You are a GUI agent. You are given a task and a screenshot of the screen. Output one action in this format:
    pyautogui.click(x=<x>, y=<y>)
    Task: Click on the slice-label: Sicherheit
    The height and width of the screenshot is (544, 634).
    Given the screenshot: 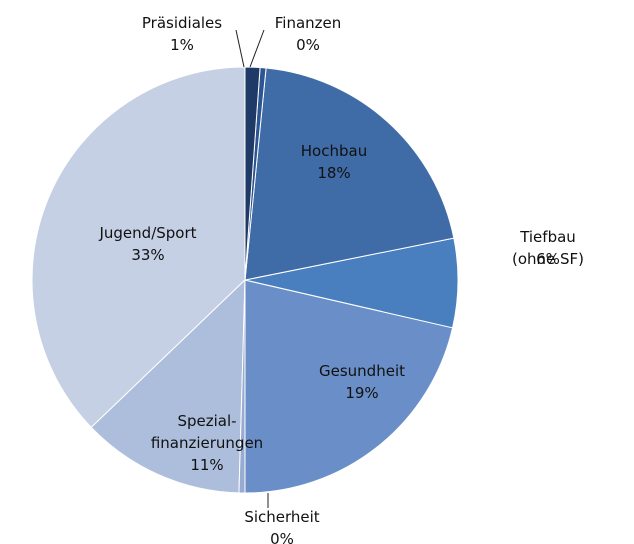 What is the action you would take?
    pyautogui.click(x=282, y=517)
    